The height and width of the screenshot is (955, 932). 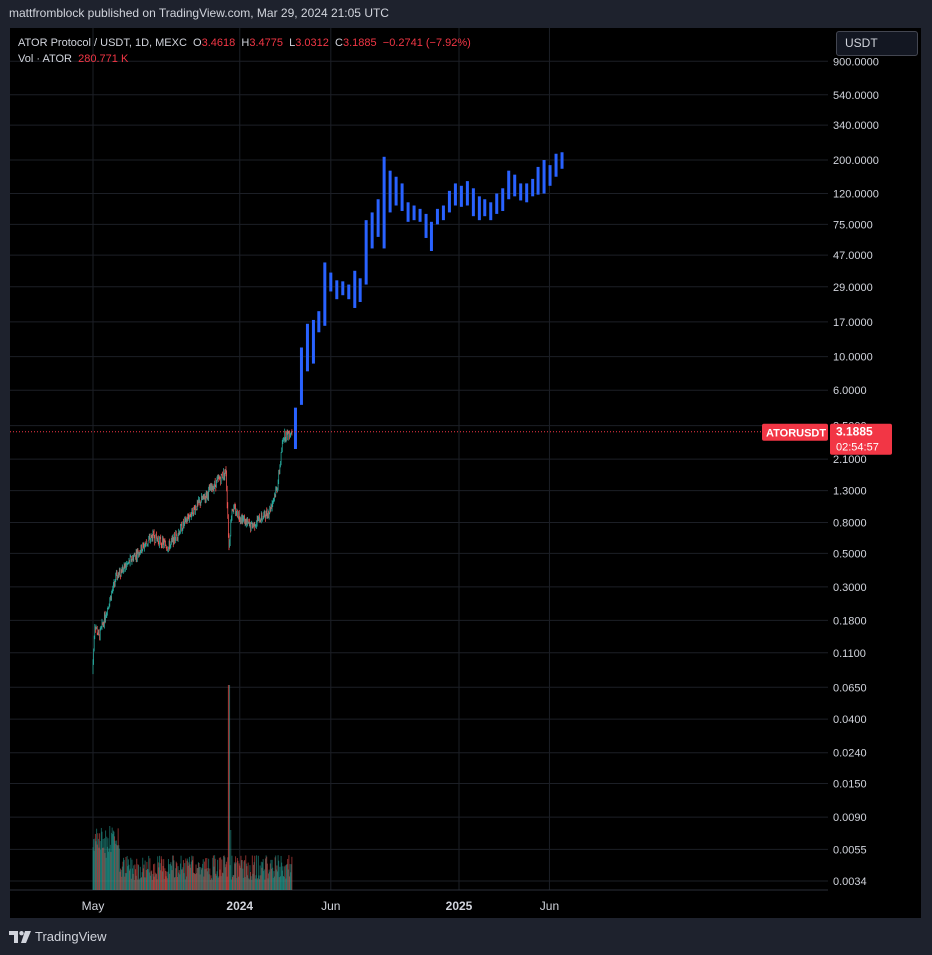 What do you see at coordinates (850, 850) in the screenshot?
I see `y-tick-label: 0.0055` at bounding box center [850, 850].